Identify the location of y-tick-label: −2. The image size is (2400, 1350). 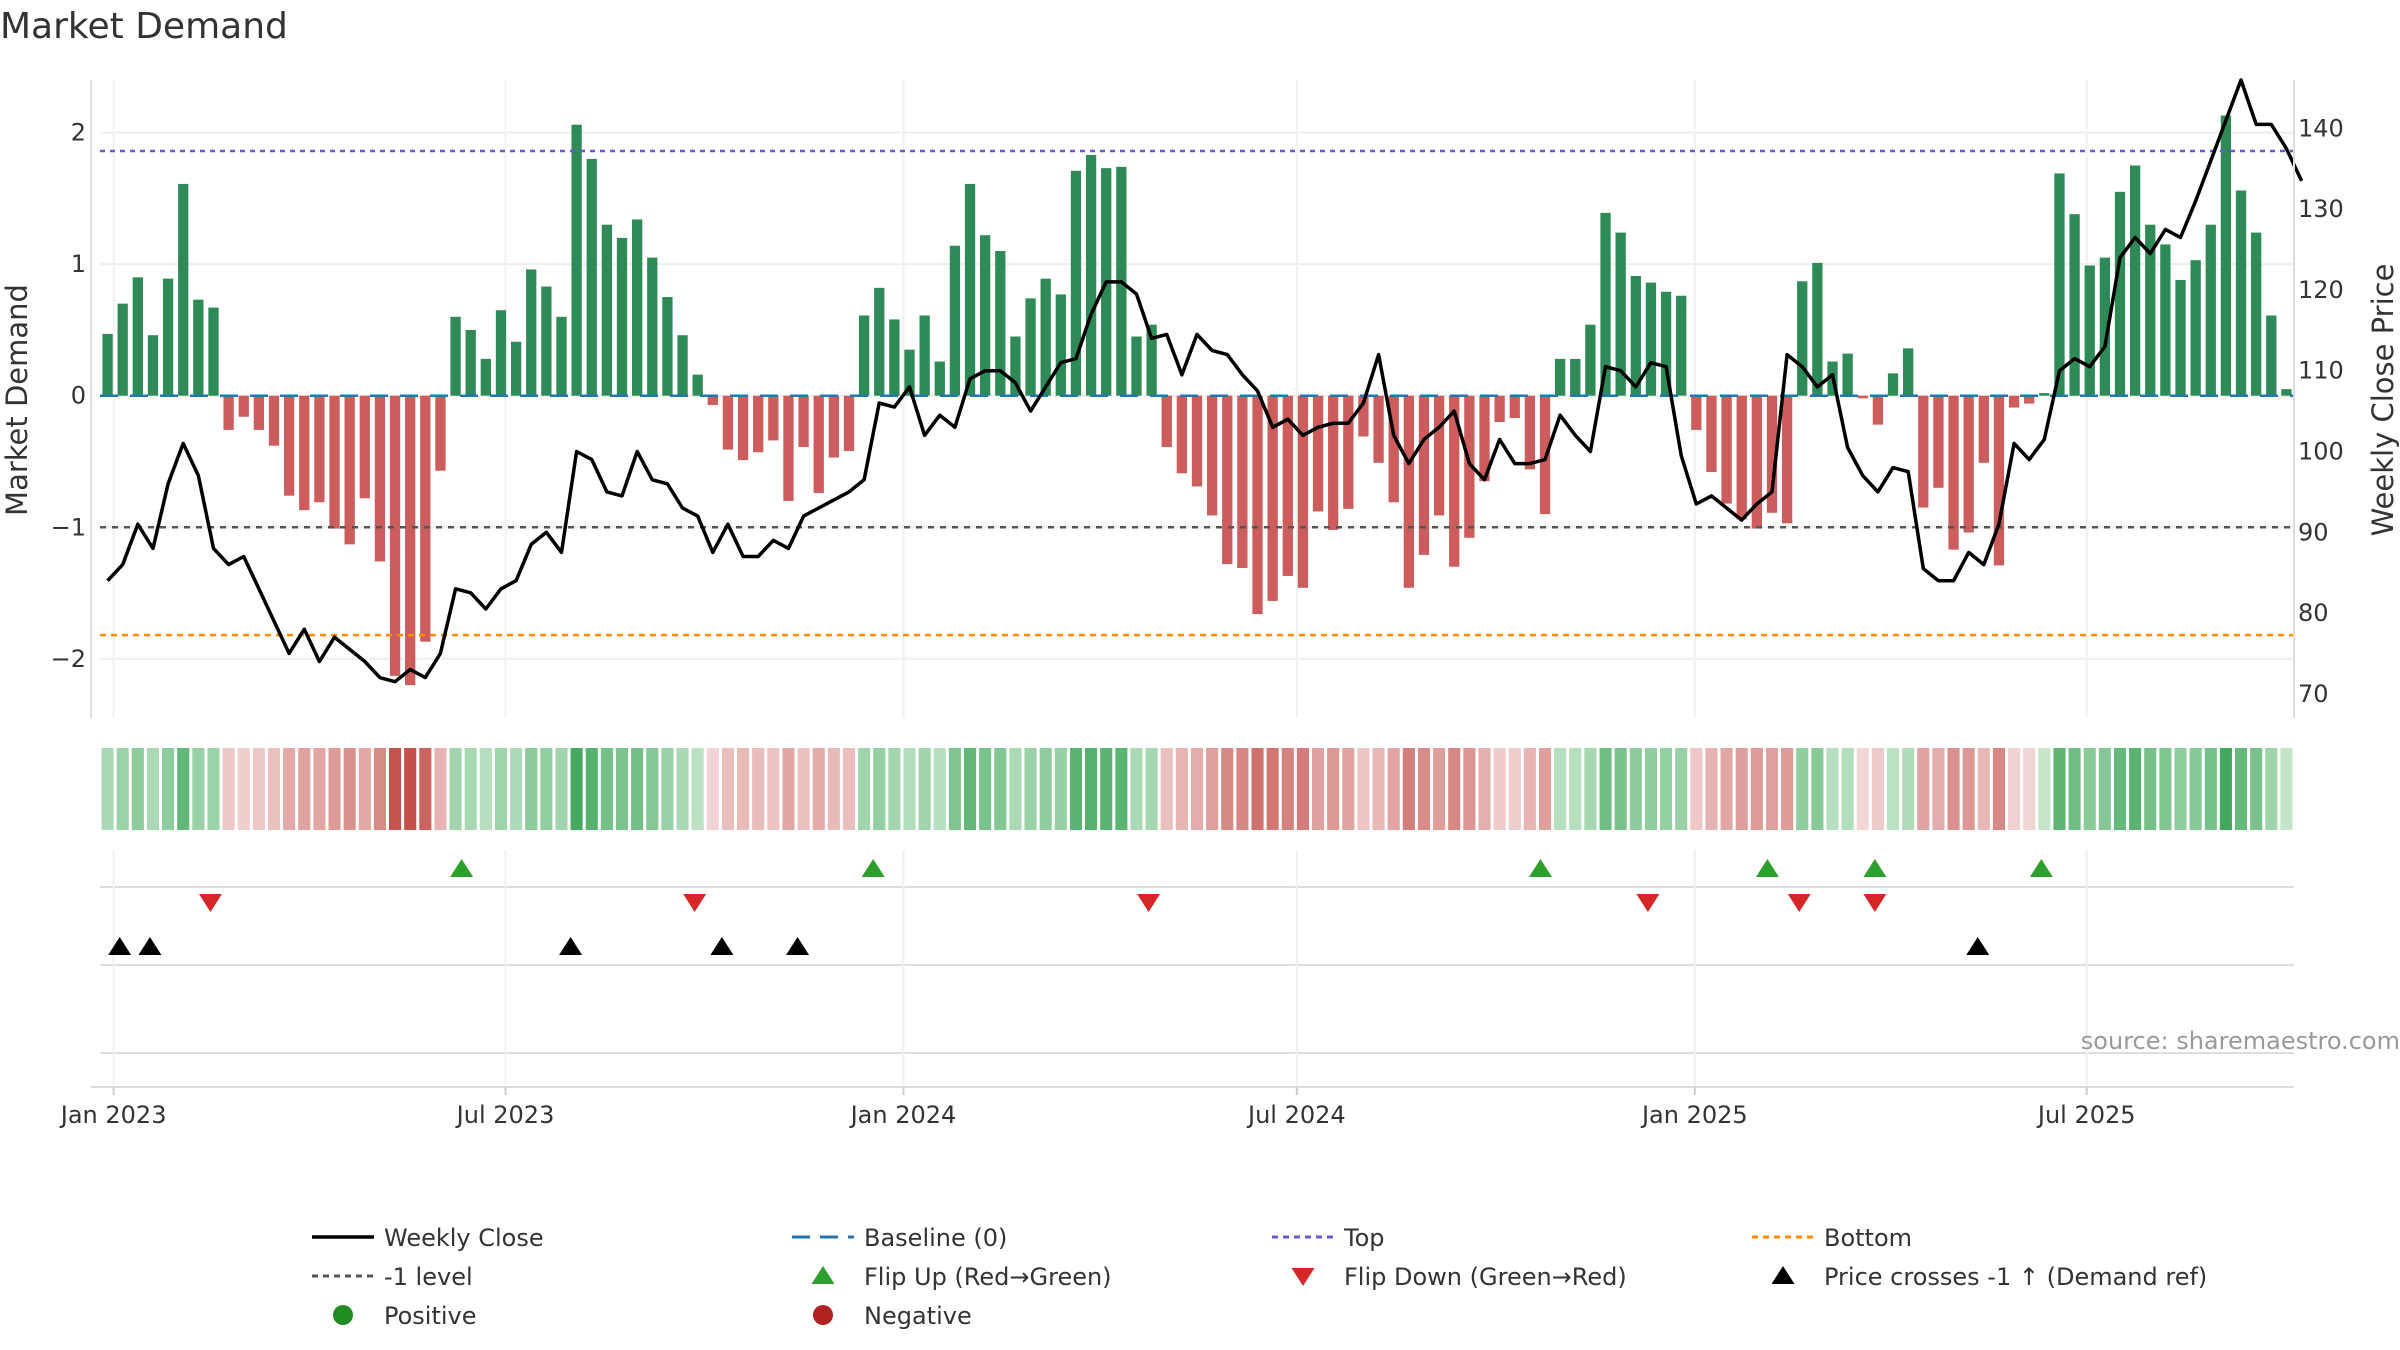
(68, 659).